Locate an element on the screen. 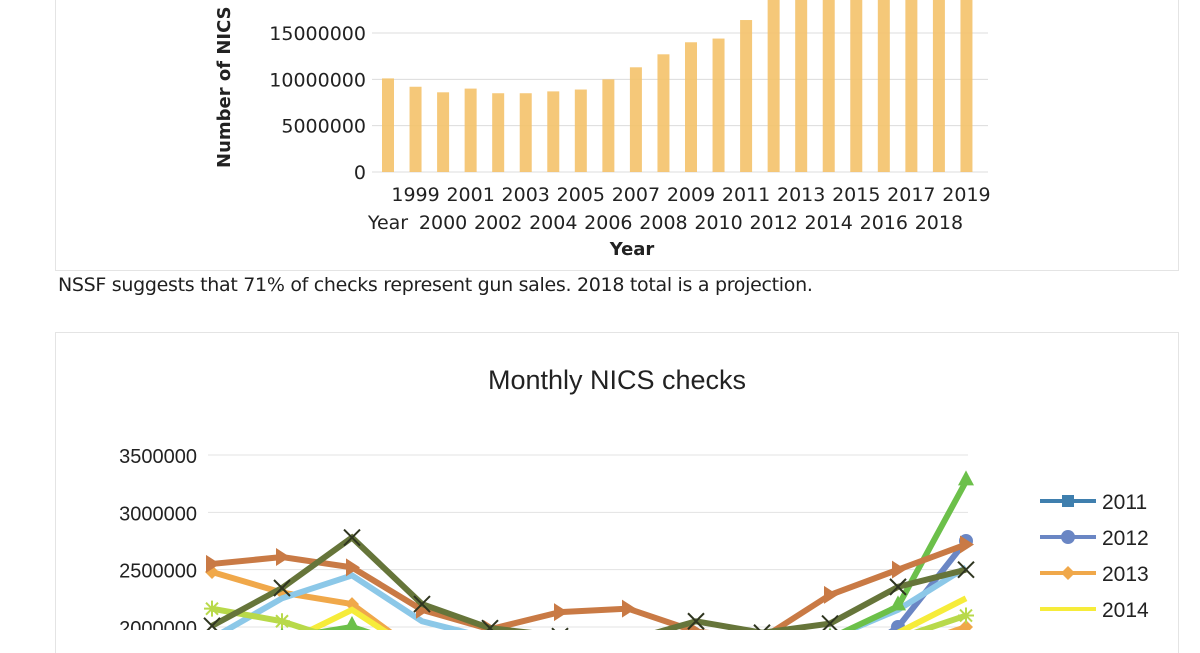  x-tick-label: 2001 is located at coordinates (470, 195).